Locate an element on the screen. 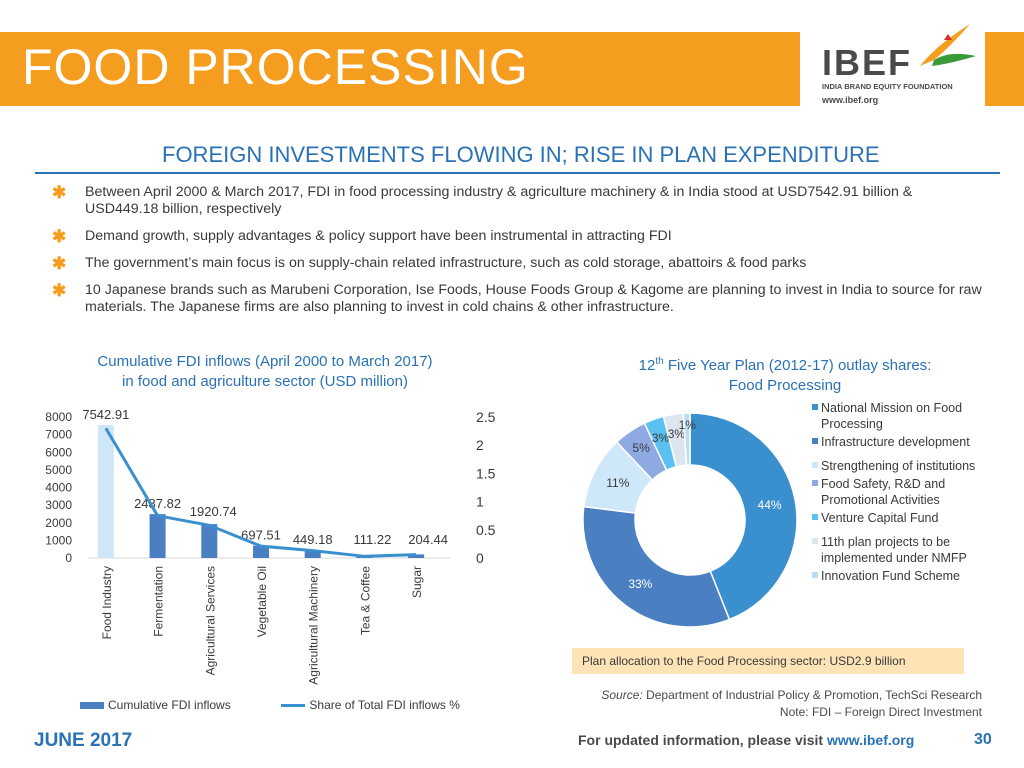 This screenshot has height=768, width=1024. legend-line-label: Share of Total FDI inflows % is located at coordinates (384, 705).